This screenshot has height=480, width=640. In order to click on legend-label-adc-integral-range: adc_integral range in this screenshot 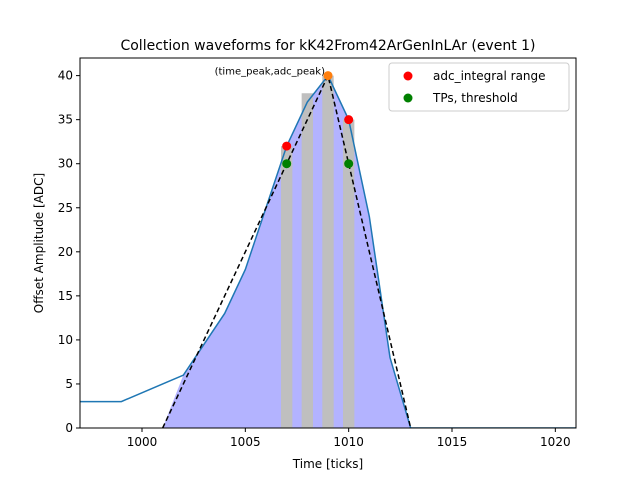, I will do `click(489, 76)`.